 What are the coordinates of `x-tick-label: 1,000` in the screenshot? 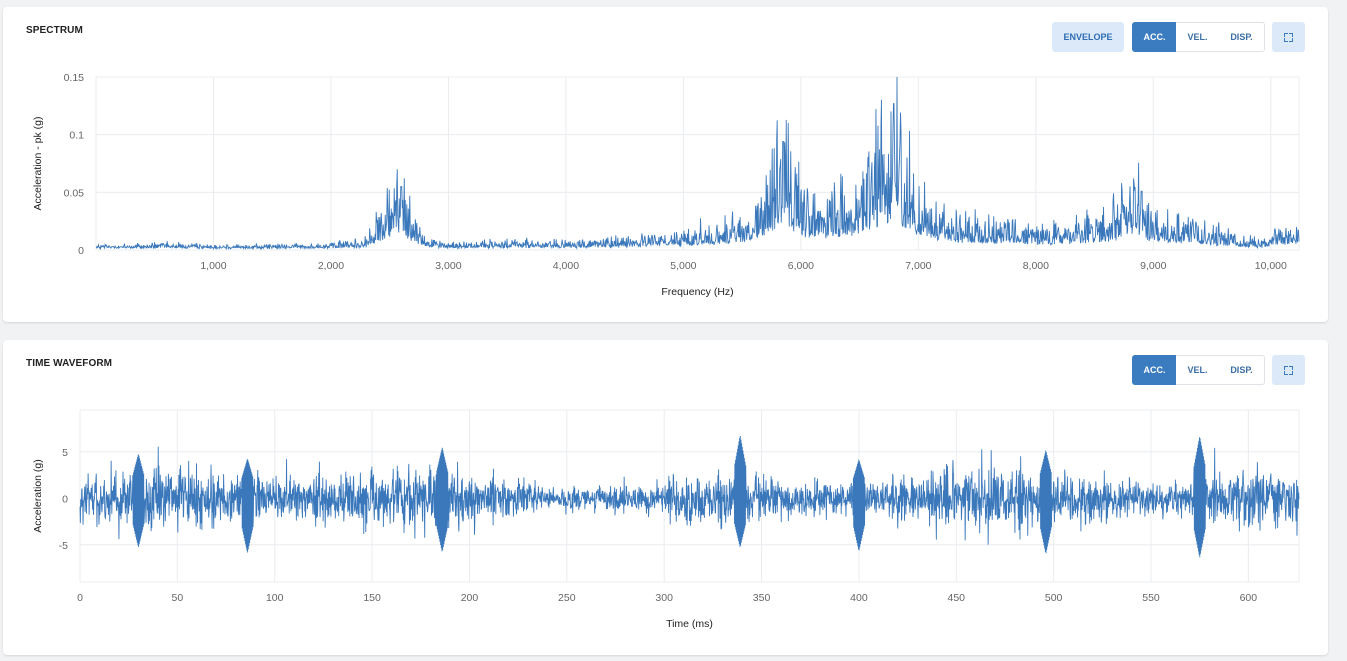 It's located at (213, 266).